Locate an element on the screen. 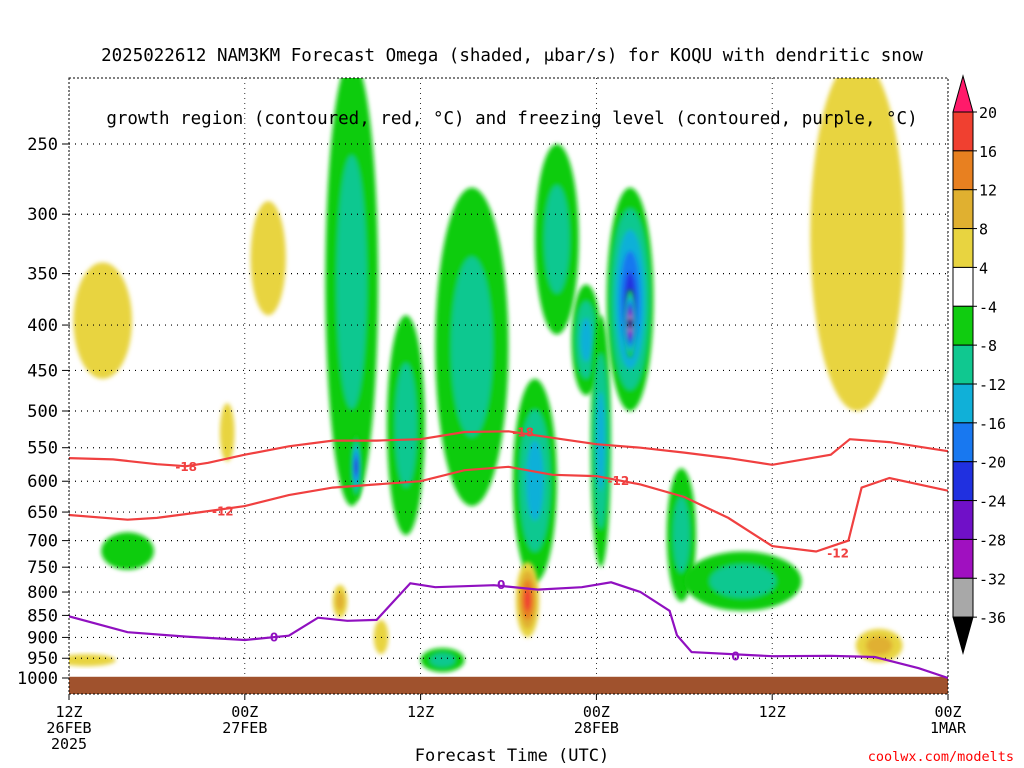 The image size is (1024, 768). ytick-label-550: 550 is located at coordinates (42, 449).